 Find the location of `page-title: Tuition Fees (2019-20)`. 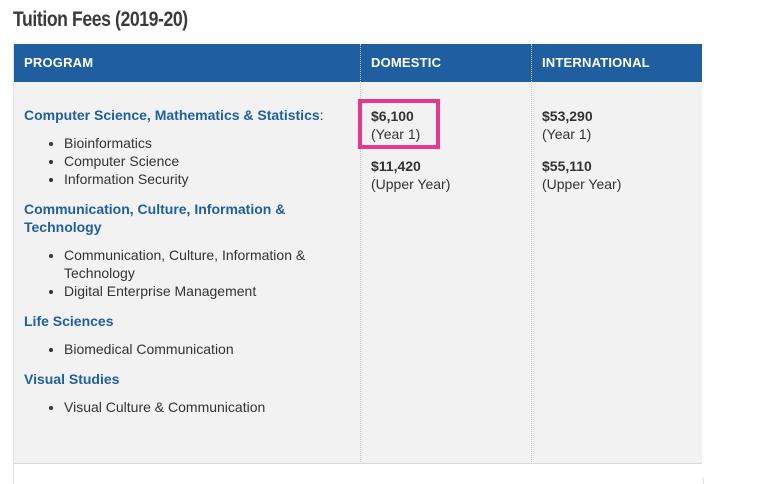

page-title: Tuition Fees (2019-20) is located at coordinates (100, 19).